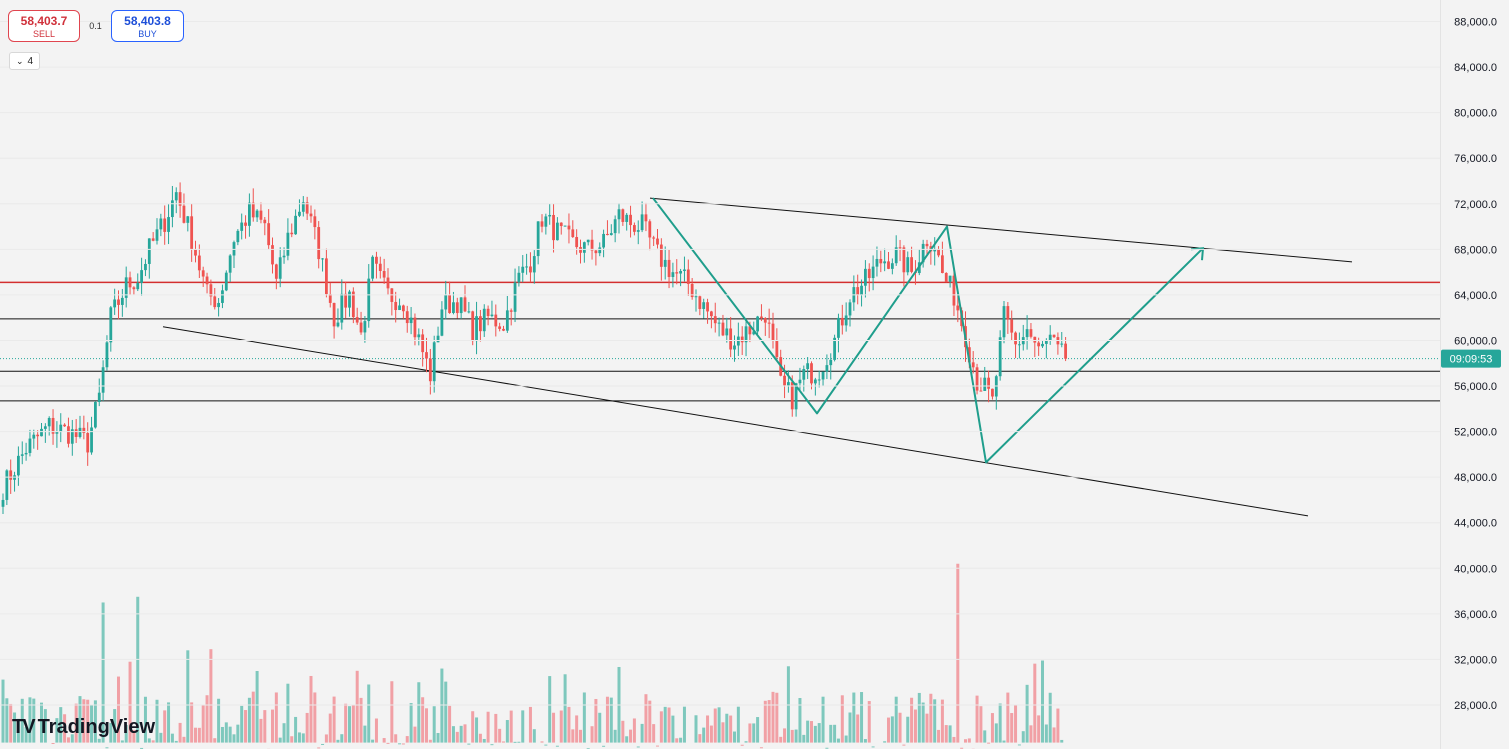  I want to click on axis-tick-label: 68,000.0, so click(1475, 250).